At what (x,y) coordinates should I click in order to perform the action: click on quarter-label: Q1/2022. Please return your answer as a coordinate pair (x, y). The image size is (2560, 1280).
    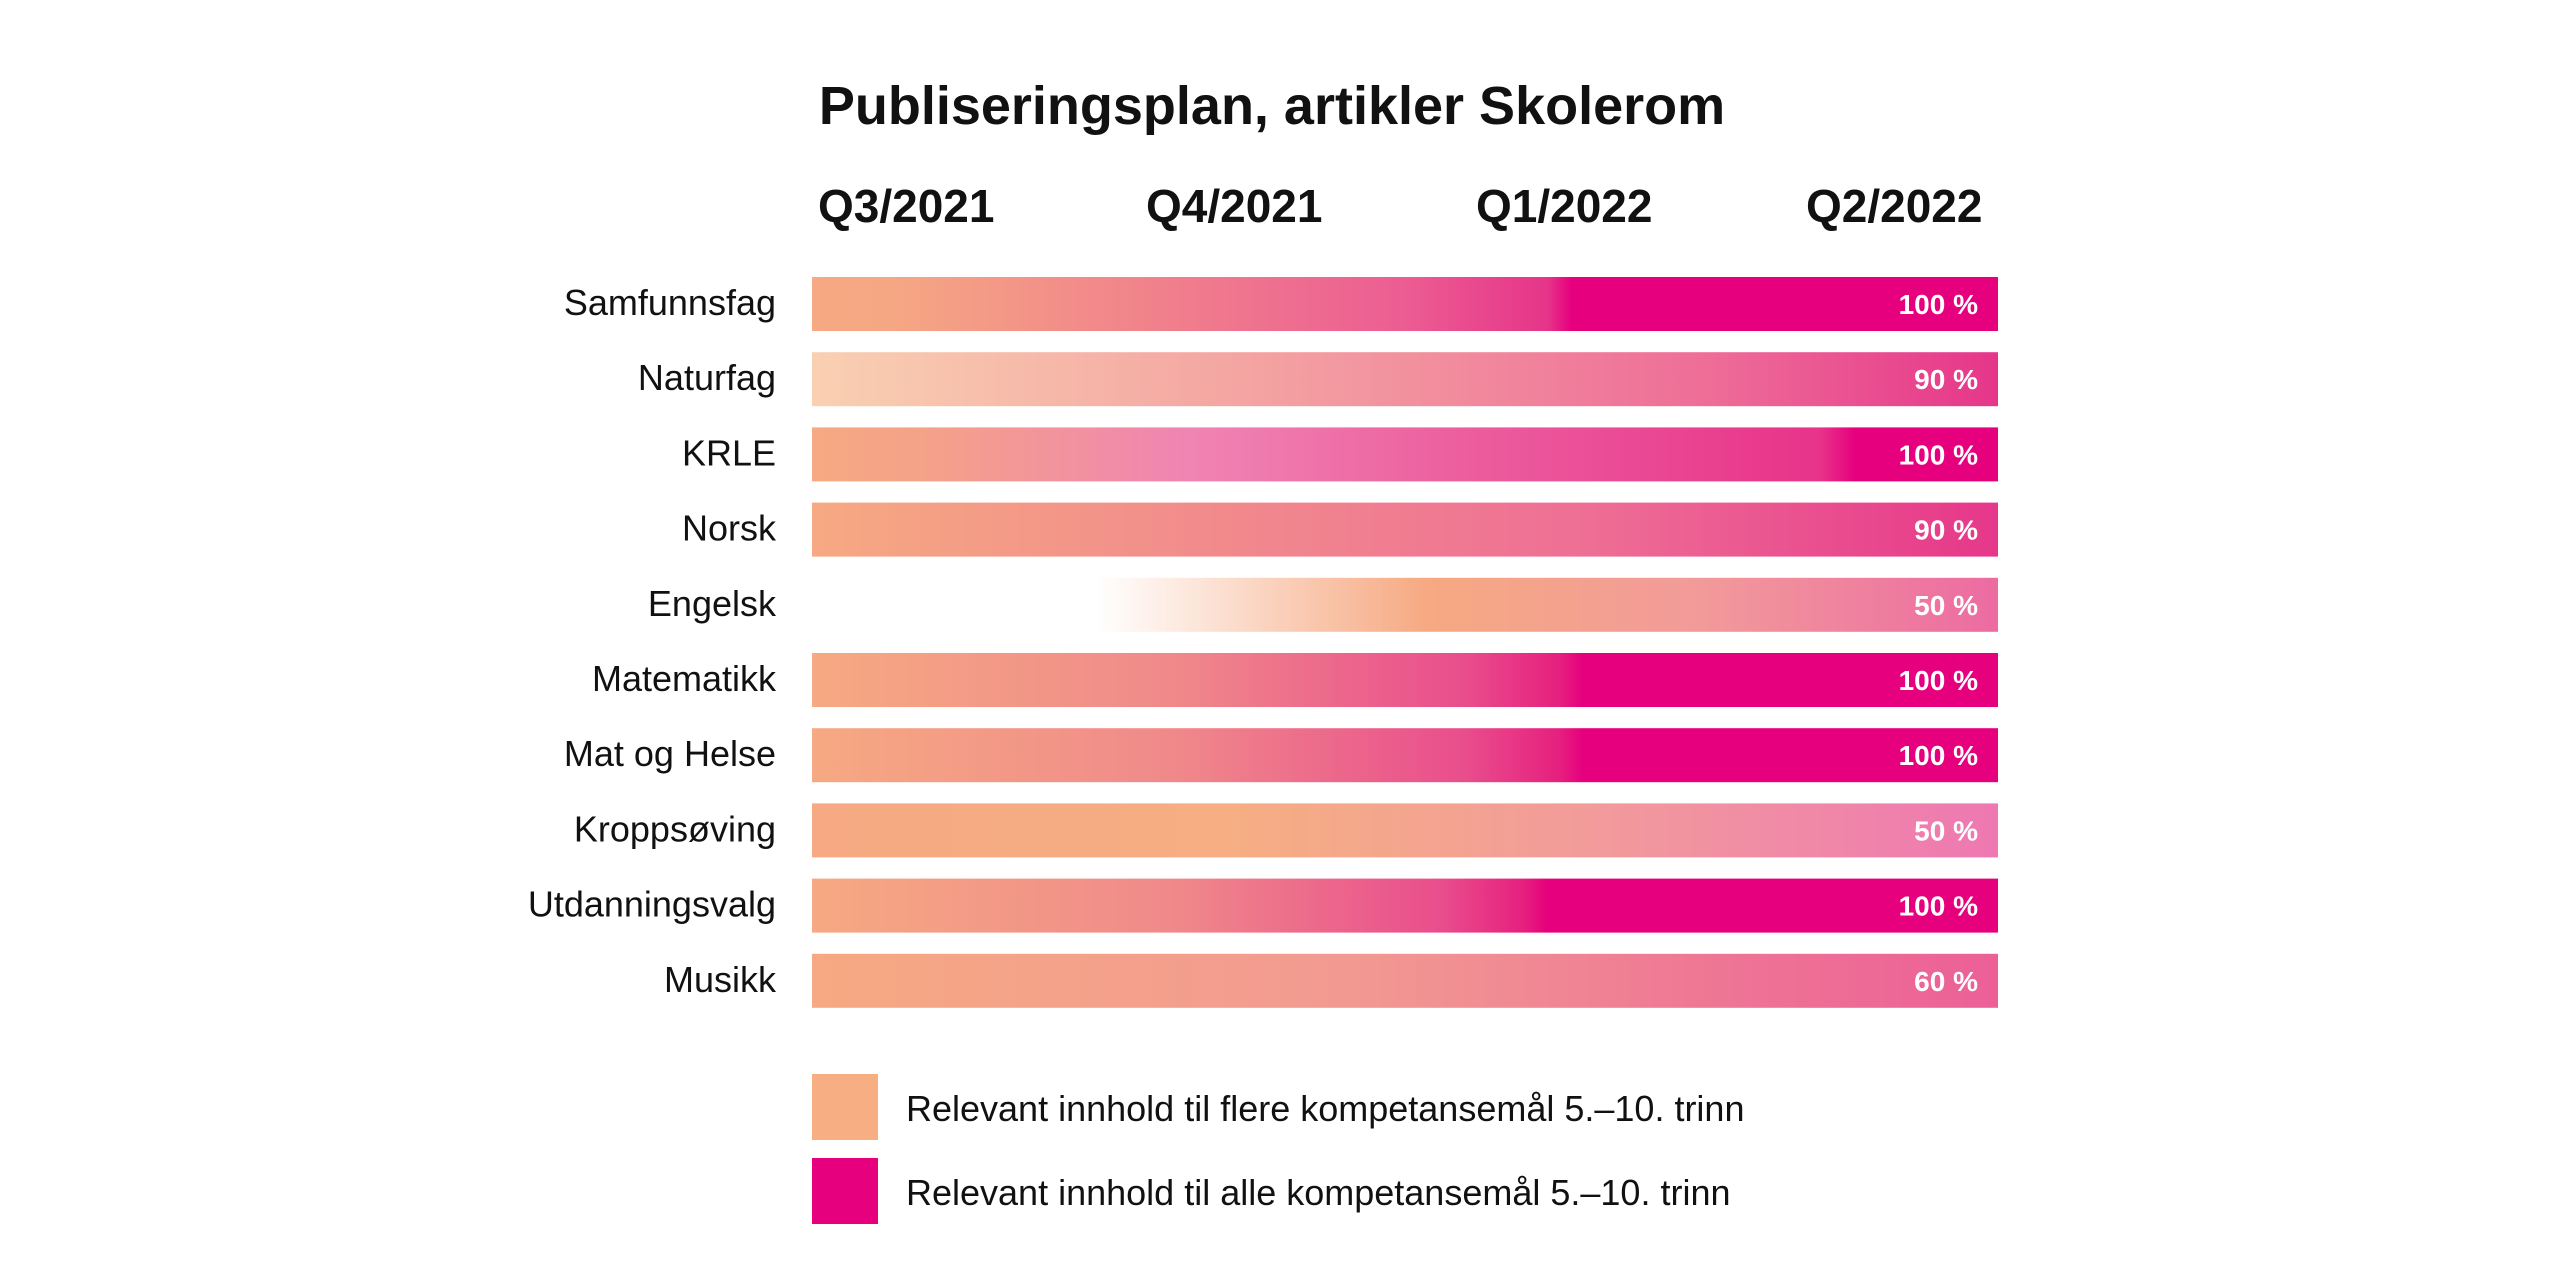
    Looking at the image, I should click on (1564, 206).